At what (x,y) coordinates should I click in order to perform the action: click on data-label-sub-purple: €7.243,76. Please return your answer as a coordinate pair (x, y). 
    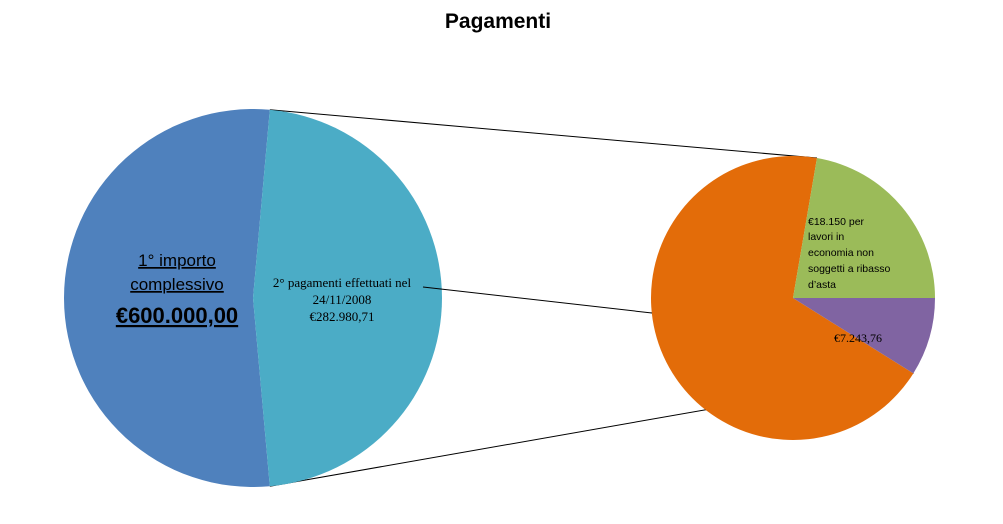
    Looking at the image, I should click on (858, 338).